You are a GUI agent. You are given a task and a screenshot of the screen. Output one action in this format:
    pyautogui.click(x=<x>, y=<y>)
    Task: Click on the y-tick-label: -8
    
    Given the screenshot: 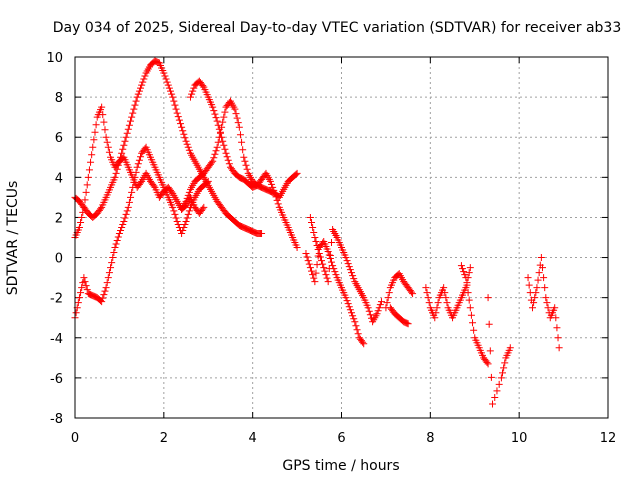 What is the action you would take?
    pyautogui.click(x=56, y=419)
    